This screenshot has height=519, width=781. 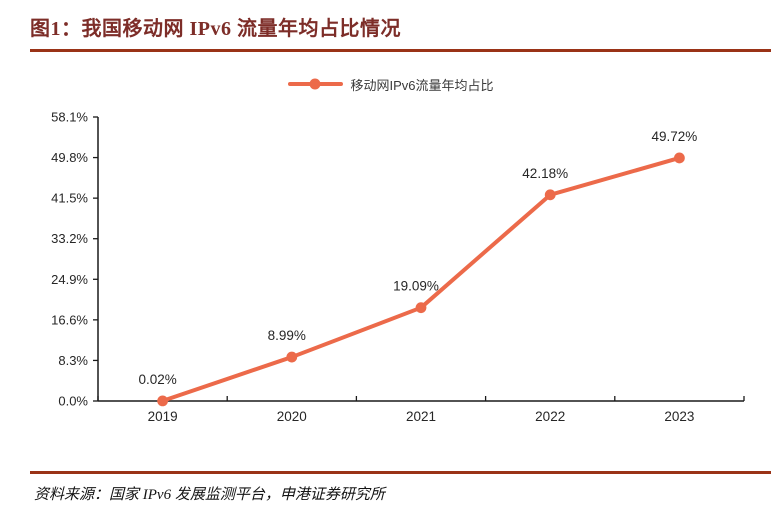 What do you see at coordinates (215, 29) in the screenshot?
I see `figure-title: 图1：我国移动网 IPv6 流量年均占比情况` at bounding box center [215, 29].